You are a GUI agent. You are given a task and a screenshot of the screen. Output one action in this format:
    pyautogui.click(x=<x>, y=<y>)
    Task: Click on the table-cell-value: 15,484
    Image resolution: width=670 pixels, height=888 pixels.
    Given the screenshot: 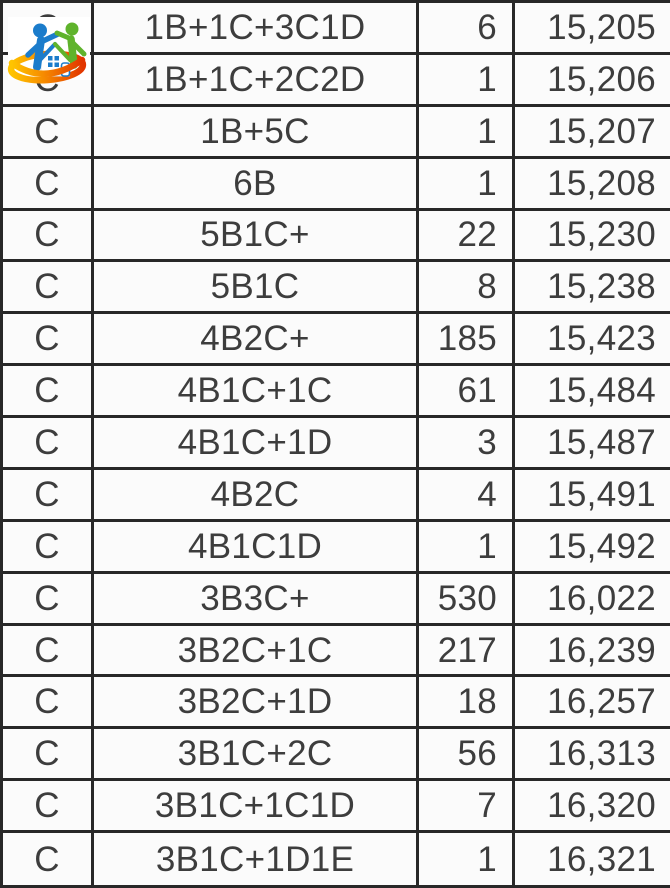 What is the action you would take?
    pyautogui.click(x=592, y=392)
    